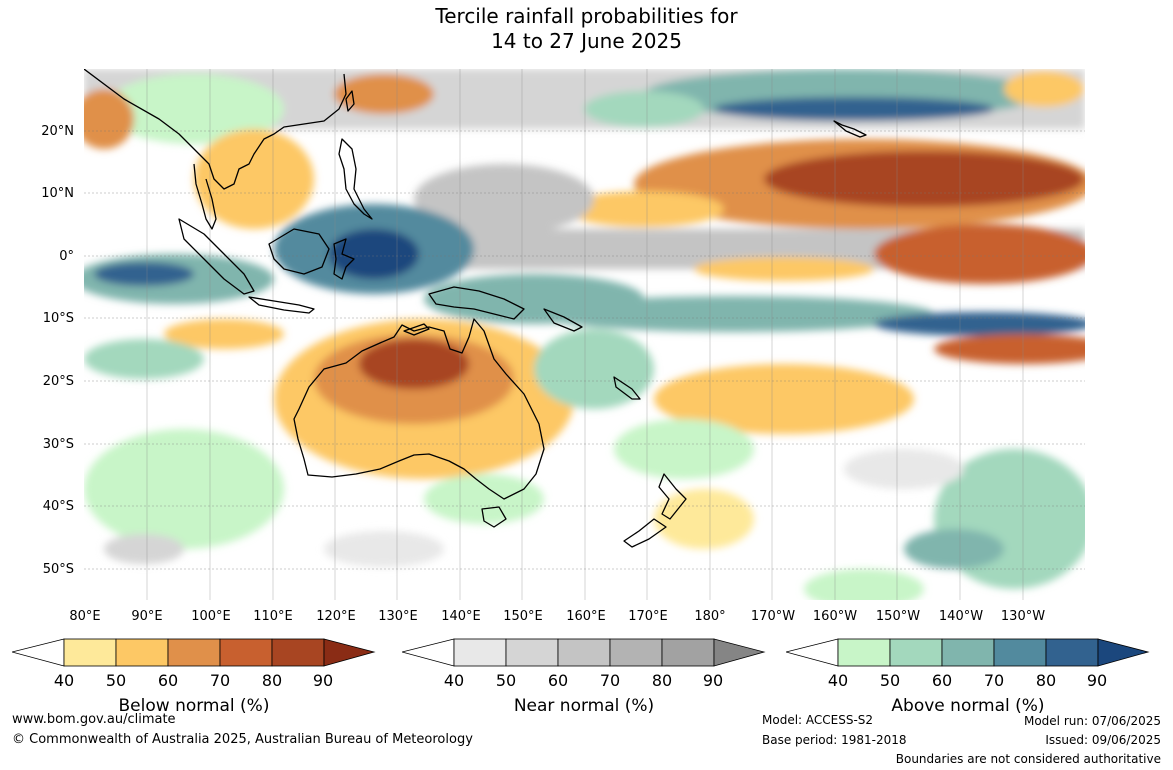  I want to click on lon-label: 120°E, so click(336, 616).